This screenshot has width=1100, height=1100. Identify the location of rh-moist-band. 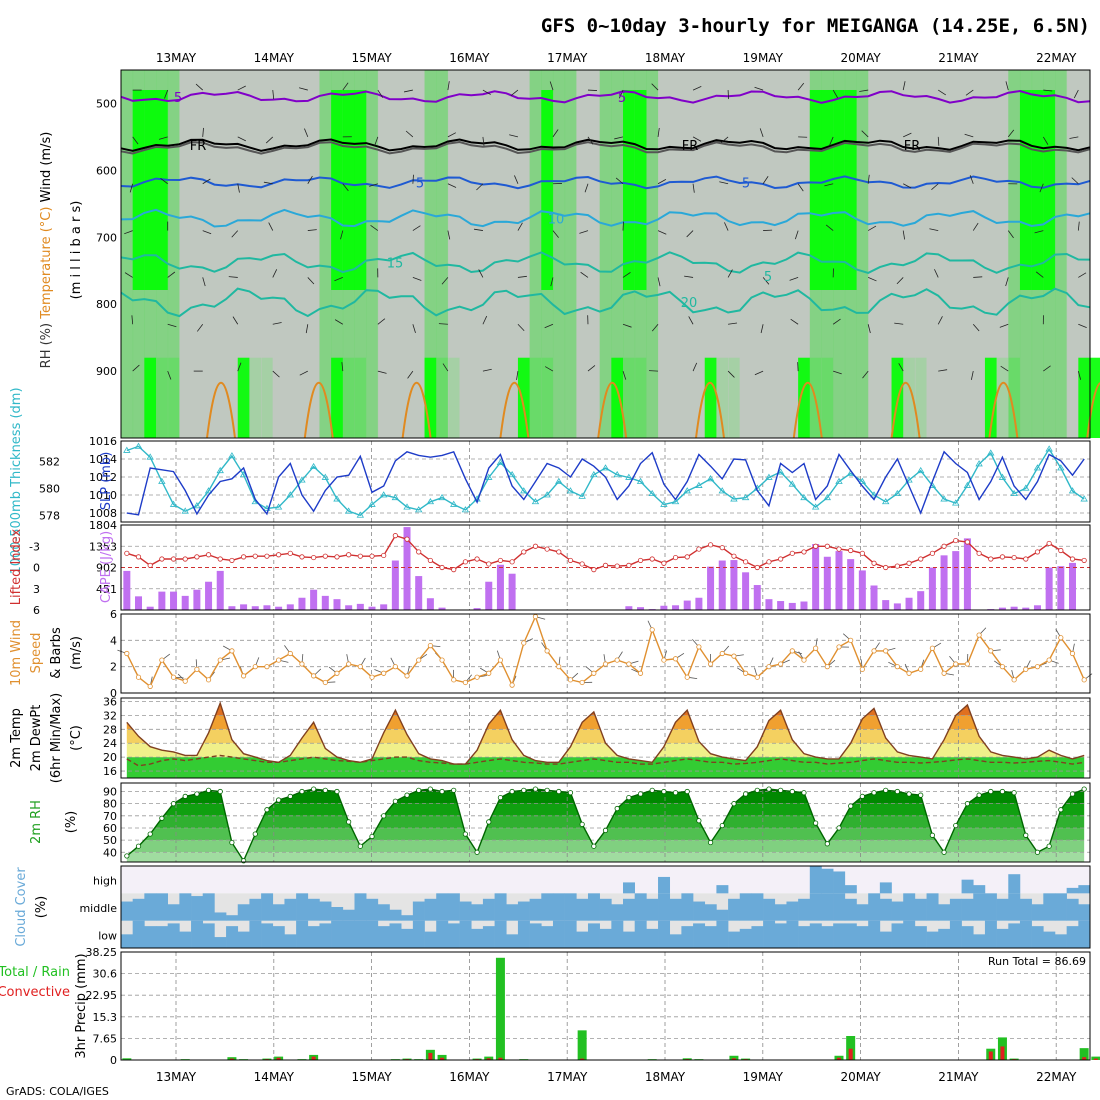
(348, 190).